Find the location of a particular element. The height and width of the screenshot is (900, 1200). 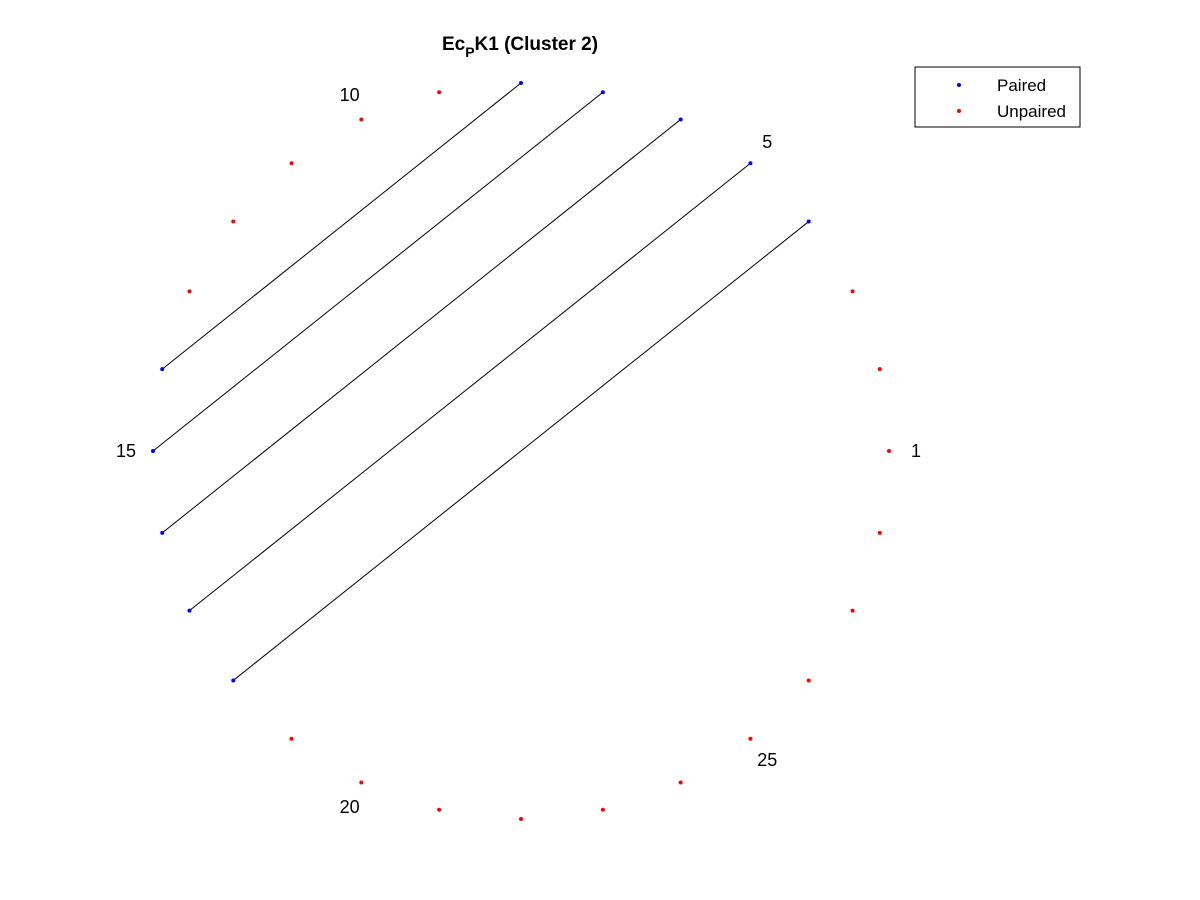

position-label-20: 20 is located at coordinates (350, 807).